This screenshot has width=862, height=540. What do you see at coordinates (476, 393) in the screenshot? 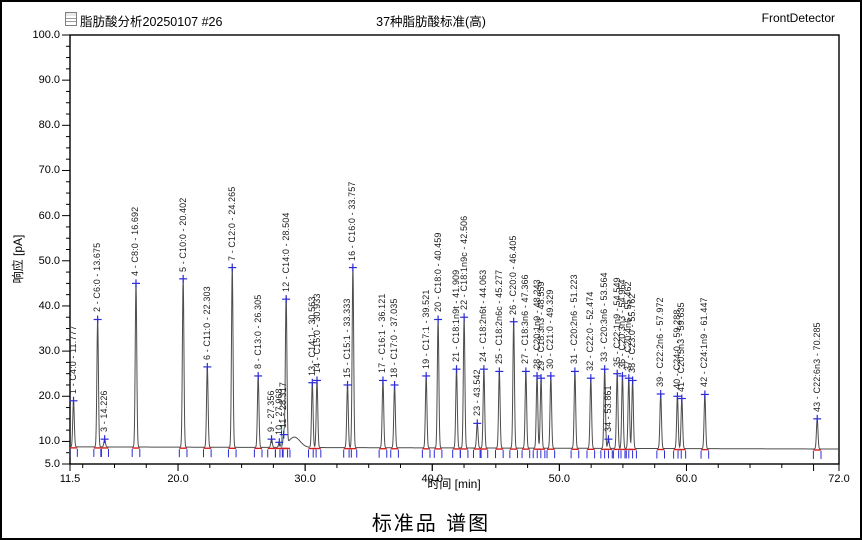
I see `peak-label: 23 - 43.542` at bounding box center [476, 393].